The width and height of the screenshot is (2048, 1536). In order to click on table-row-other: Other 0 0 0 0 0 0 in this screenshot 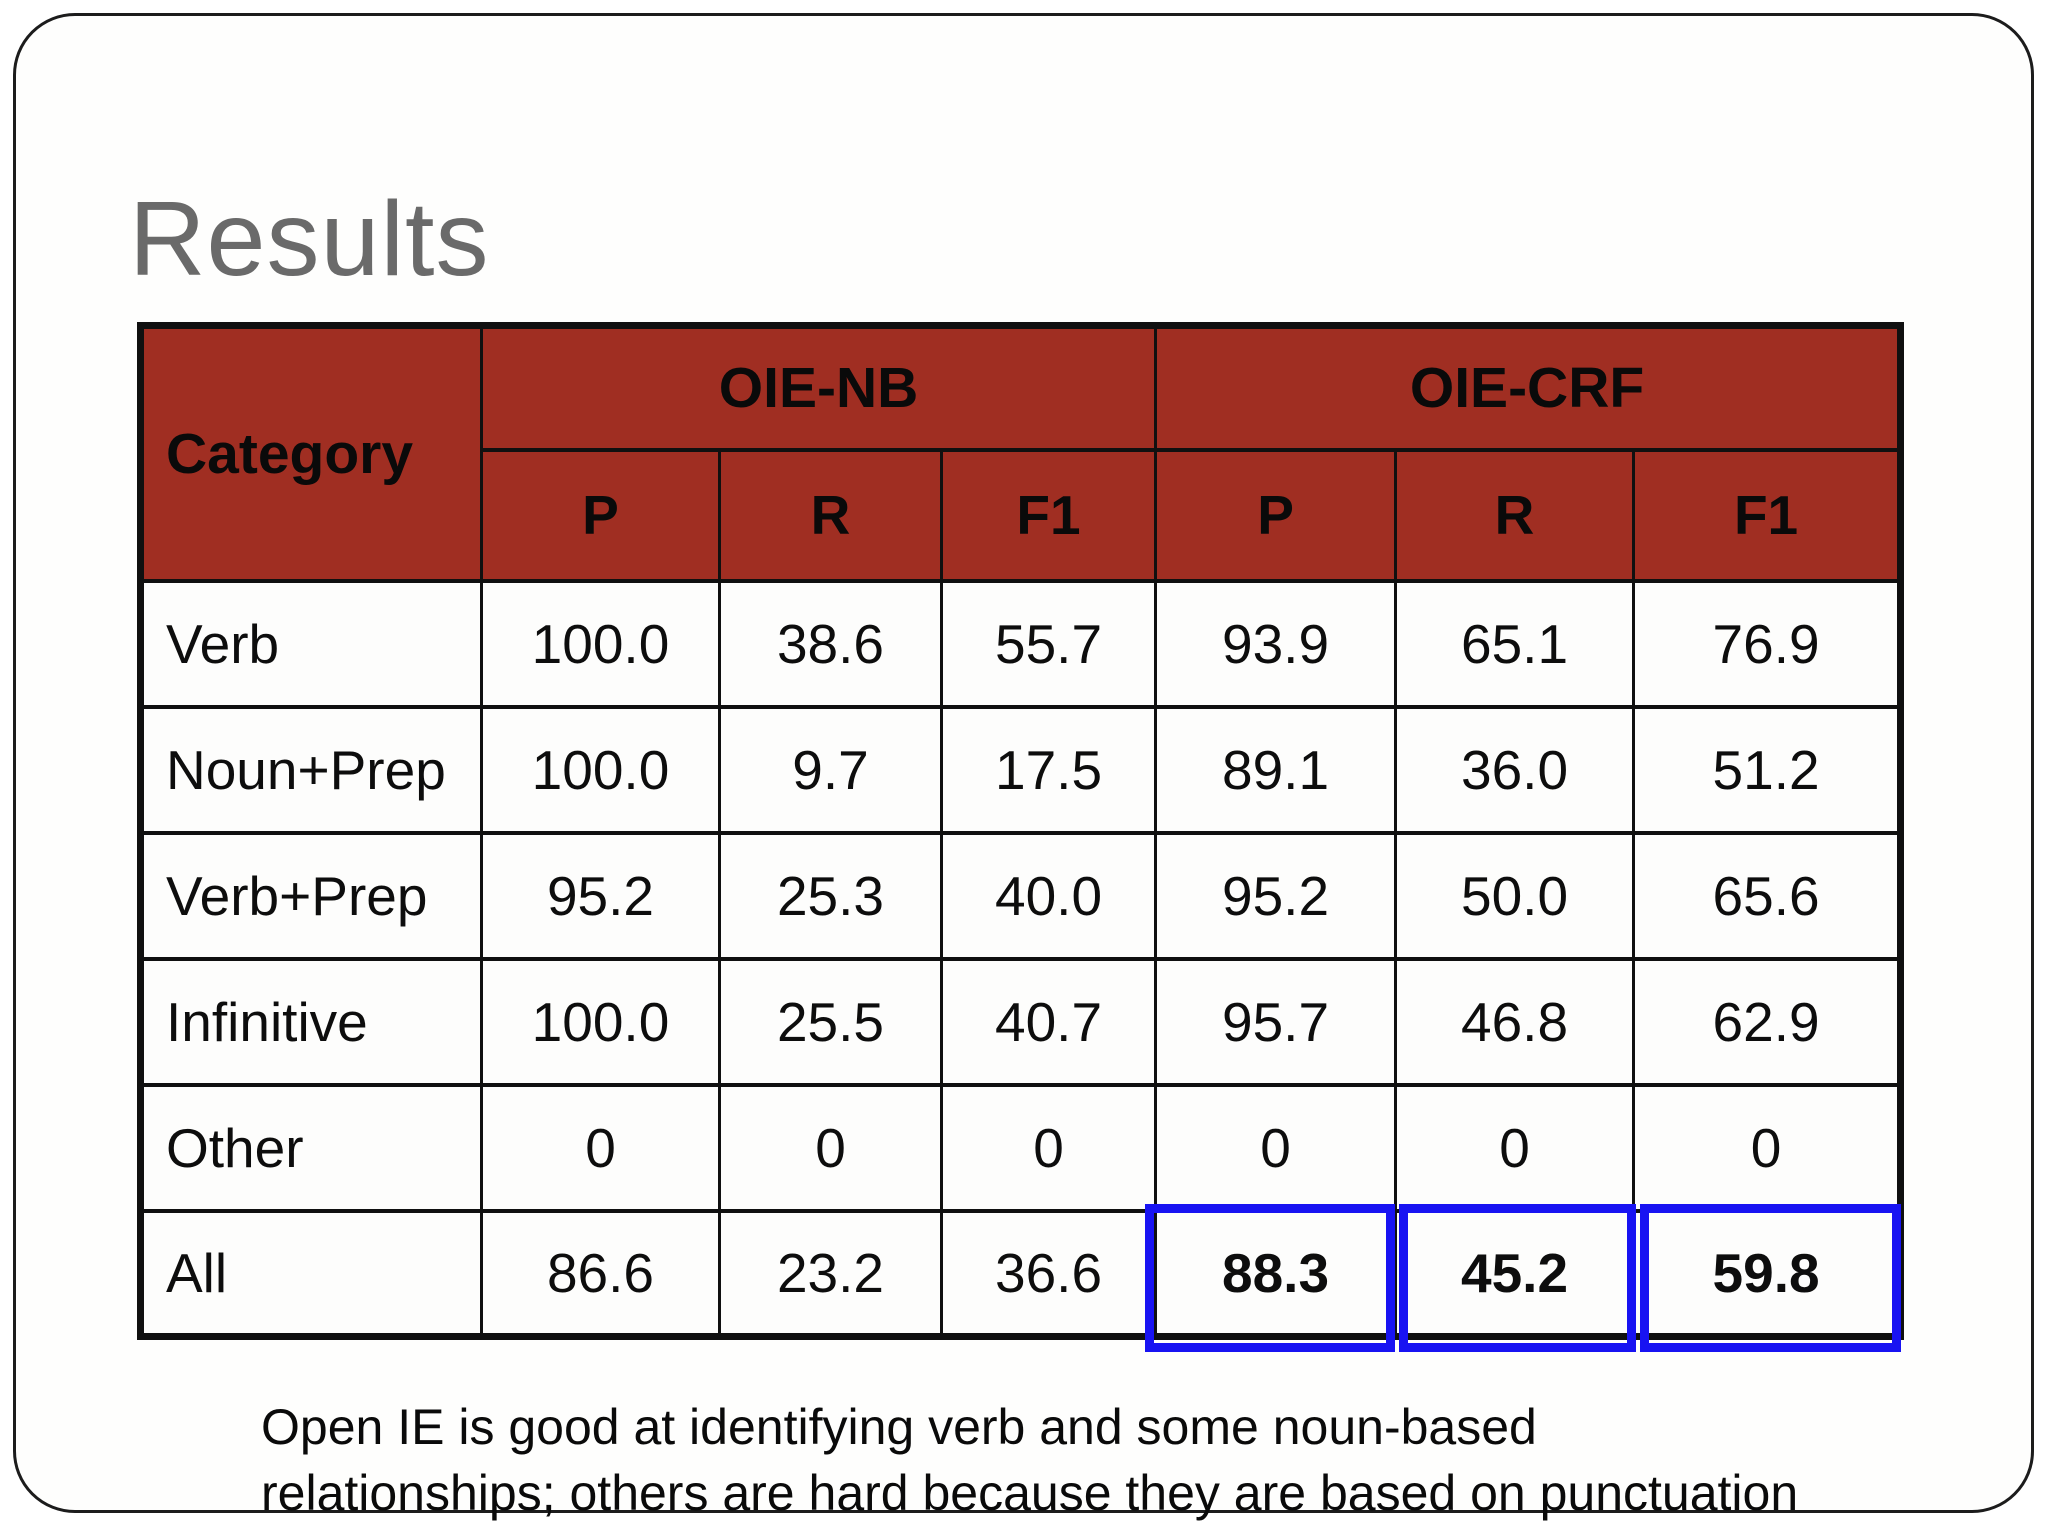, I will do `click(1021, 1147)`.